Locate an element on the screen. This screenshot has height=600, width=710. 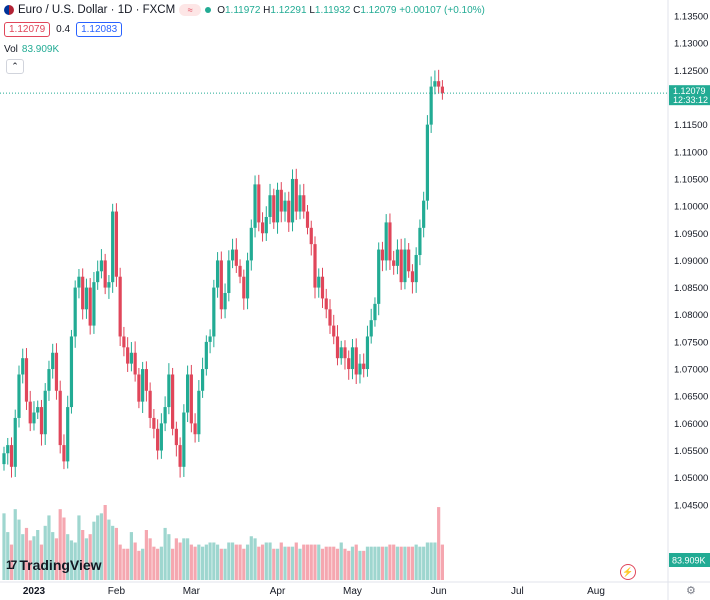
sell-button: 1.12079 is located at coordinates (27, 29).